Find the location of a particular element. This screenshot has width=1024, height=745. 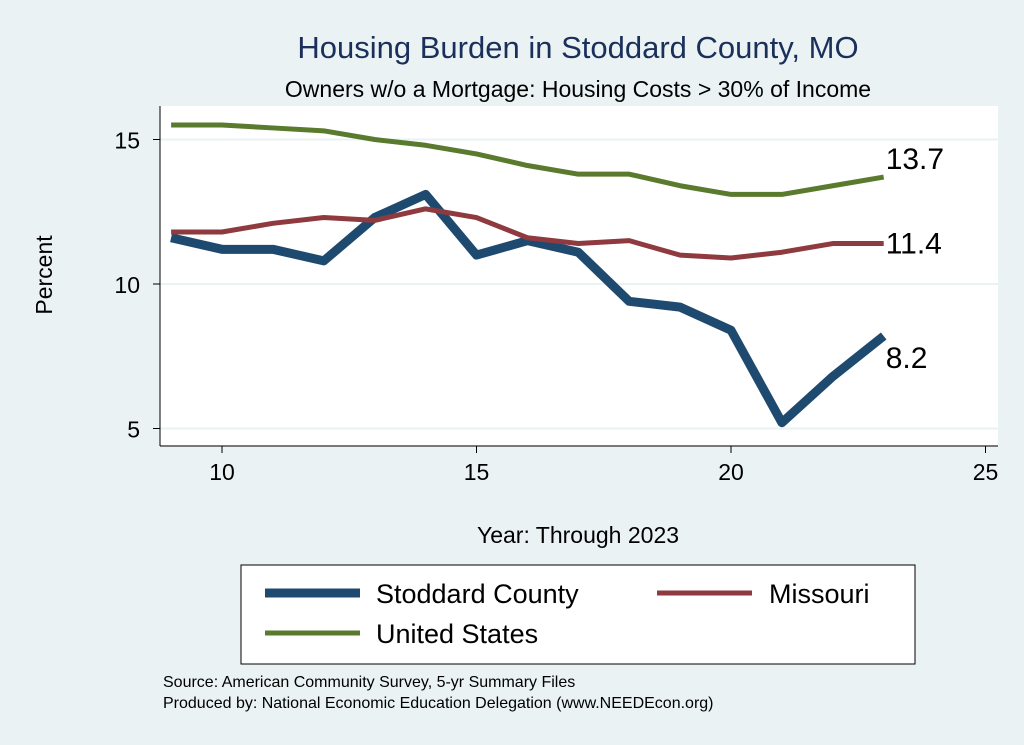

legend-label: Stoddard County is located at coordinates (477, 594).